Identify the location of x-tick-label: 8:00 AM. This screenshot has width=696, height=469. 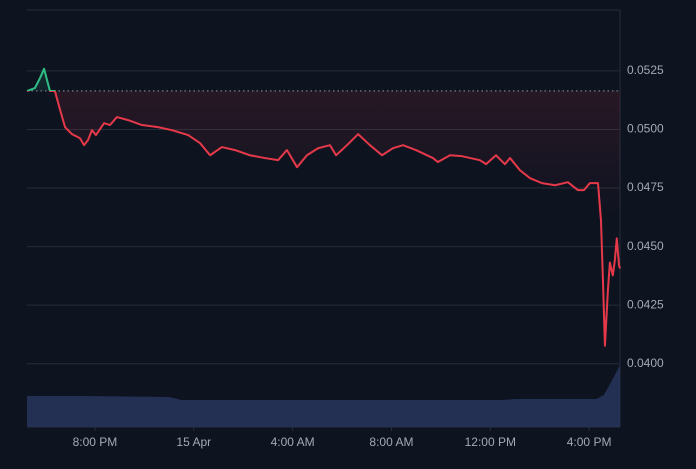
(391, 442).